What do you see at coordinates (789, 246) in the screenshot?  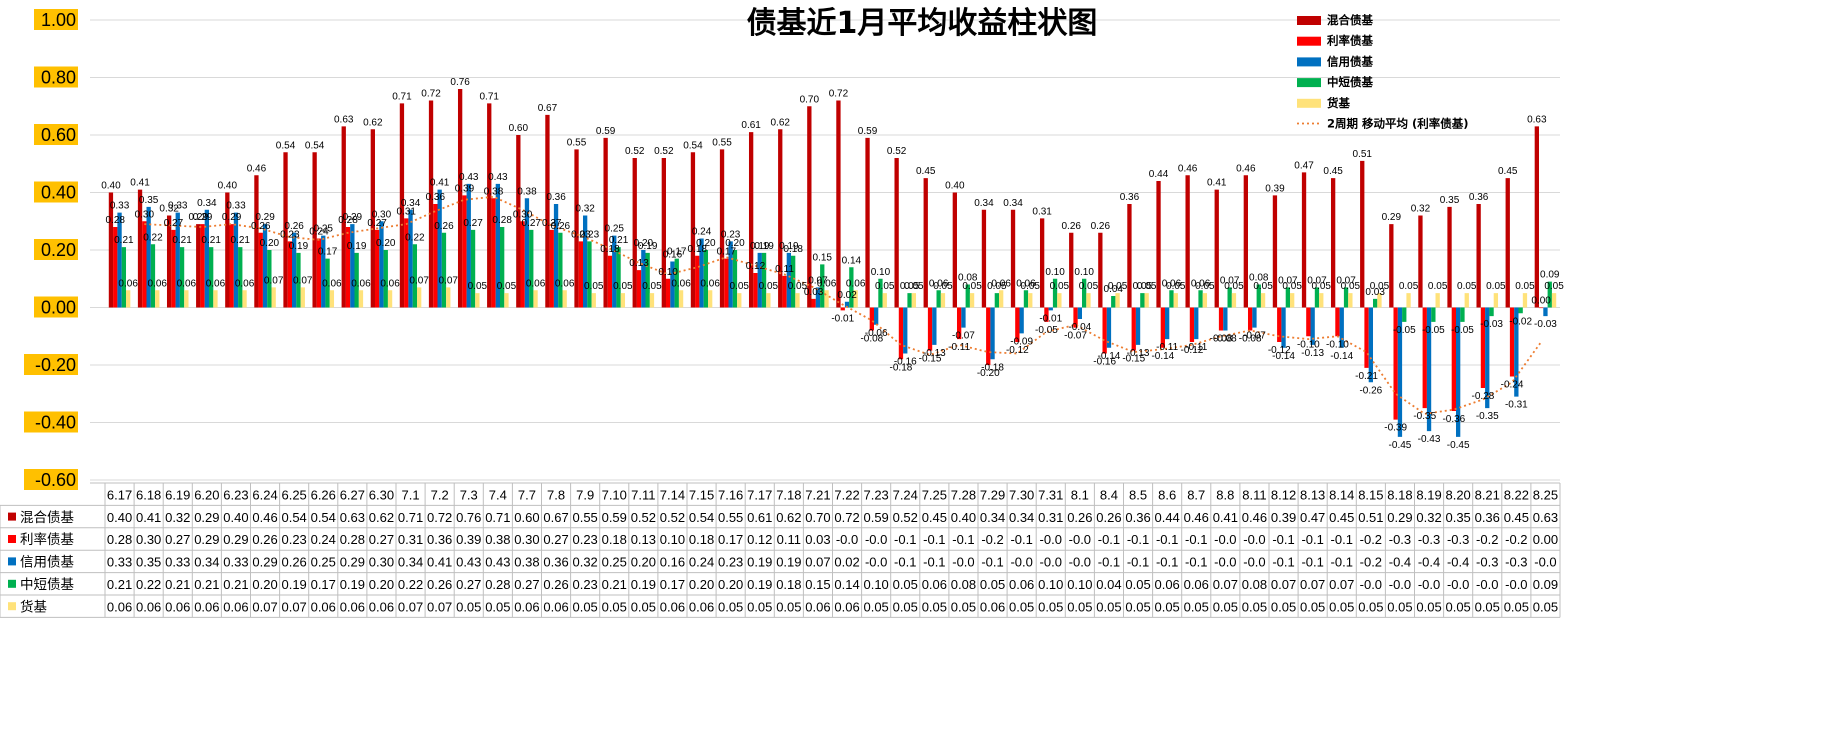 I see `data-label: 0.19` at bounding box center [789, 246].